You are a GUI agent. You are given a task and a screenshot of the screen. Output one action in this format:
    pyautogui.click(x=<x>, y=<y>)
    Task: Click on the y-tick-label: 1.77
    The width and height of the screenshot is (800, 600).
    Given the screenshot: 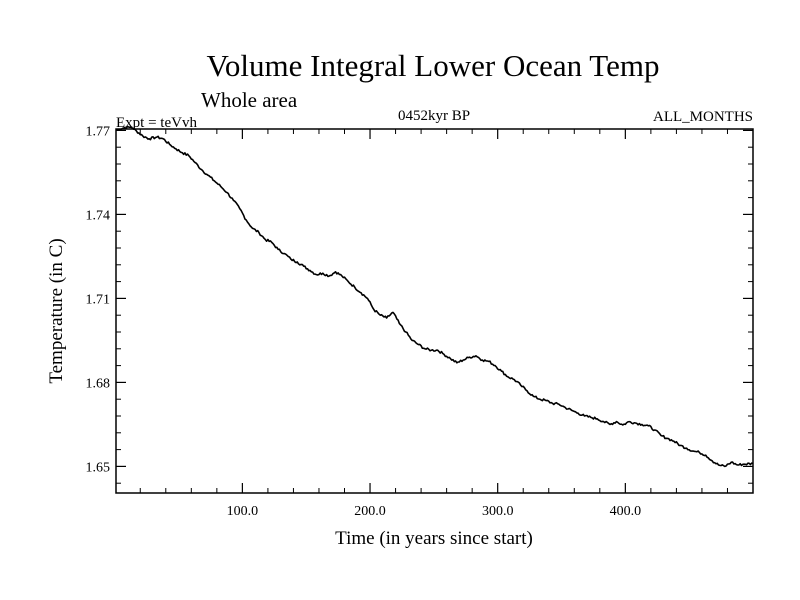 What is the action you would take?
    pyautogui.click(x=98, y=131)
    